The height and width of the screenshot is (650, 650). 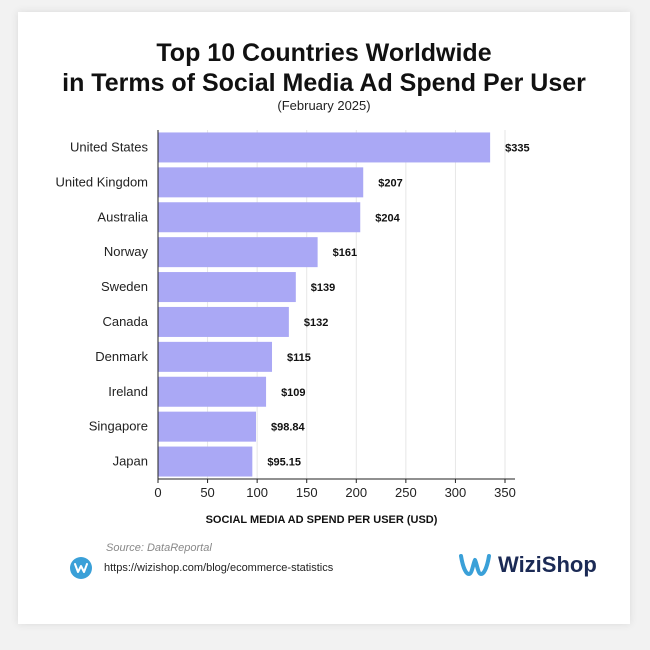 I want to click on category-label: Norway, so click(x=126, y=251).